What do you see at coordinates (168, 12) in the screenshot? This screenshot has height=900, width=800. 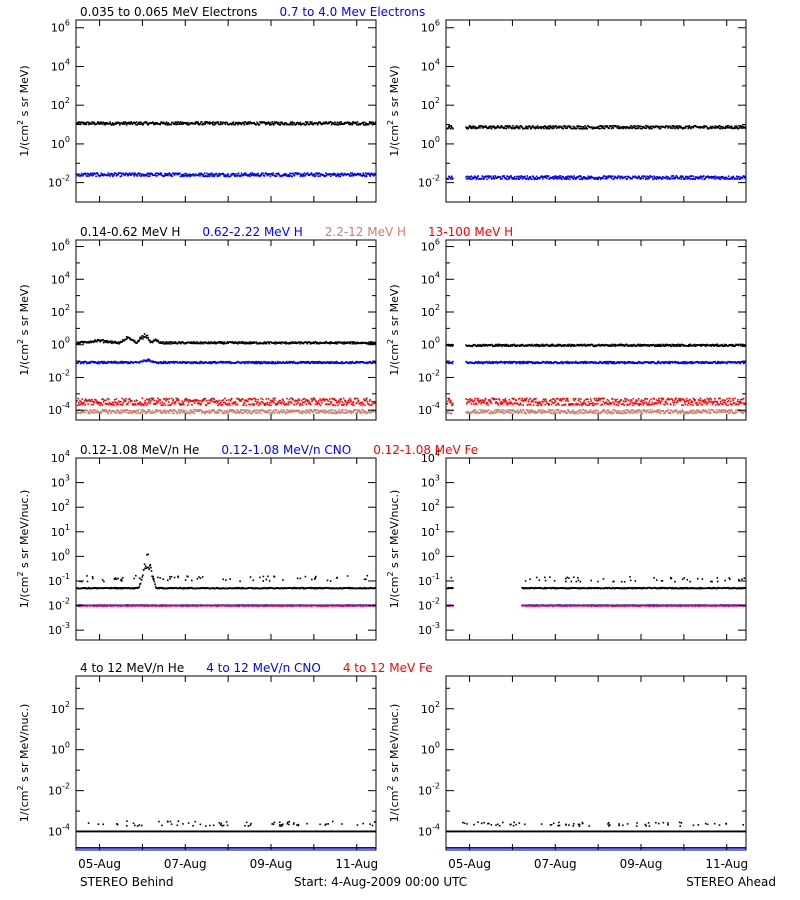 I see `legend-entry: 0.035 to 0.065 MeV Electrons` at bounding box center [168, 12].